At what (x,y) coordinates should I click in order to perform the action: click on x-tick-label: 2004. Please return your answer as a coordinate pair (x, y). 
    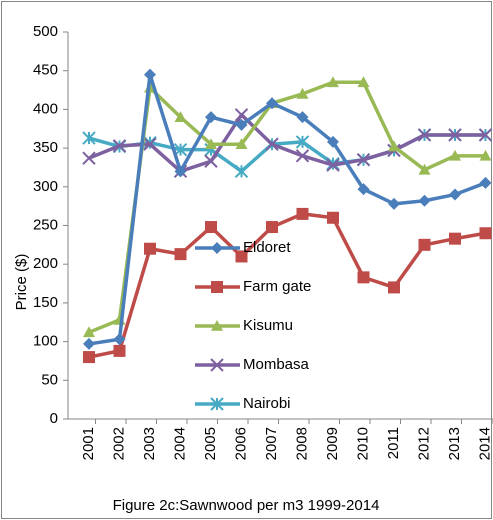
    Looking at the image, I should click on (179, 443).